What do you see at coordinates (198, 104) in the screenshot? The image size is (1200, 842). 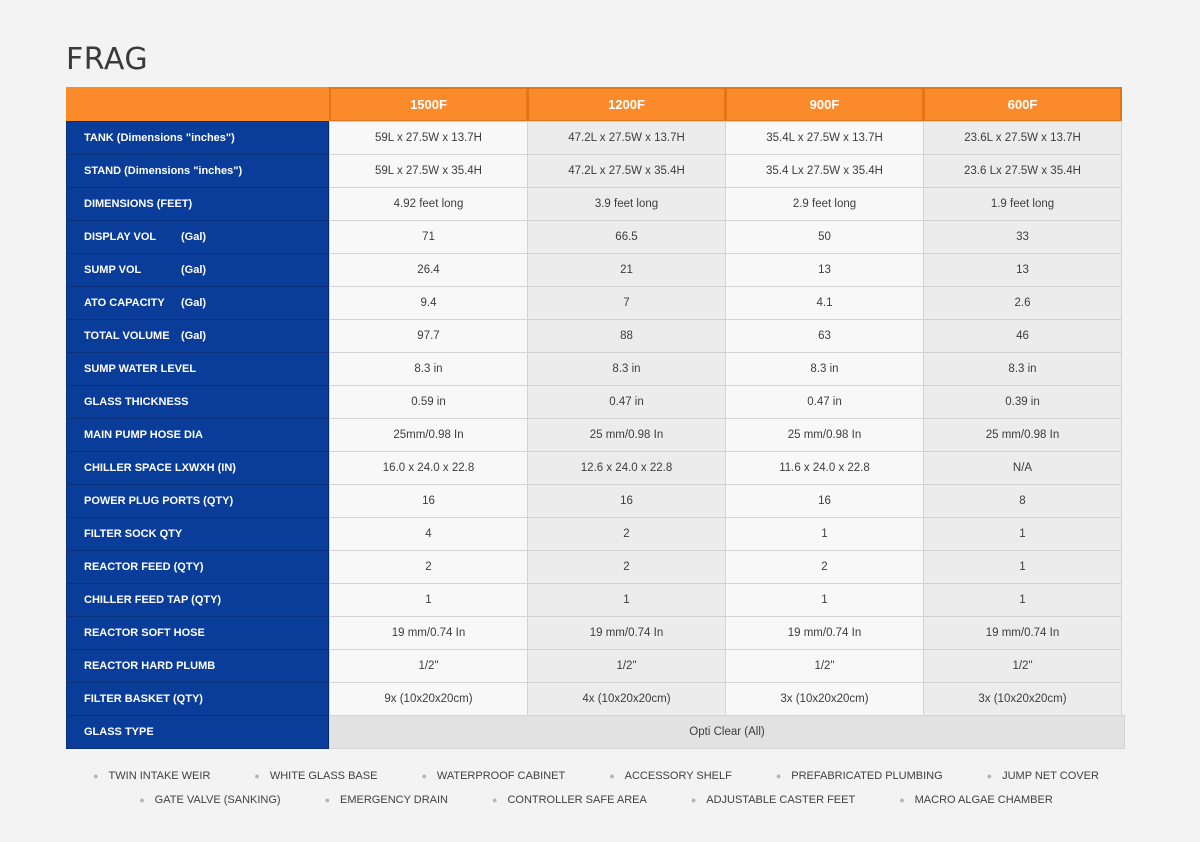 I see `header-corner-cell` at bounding box center [198, 104].